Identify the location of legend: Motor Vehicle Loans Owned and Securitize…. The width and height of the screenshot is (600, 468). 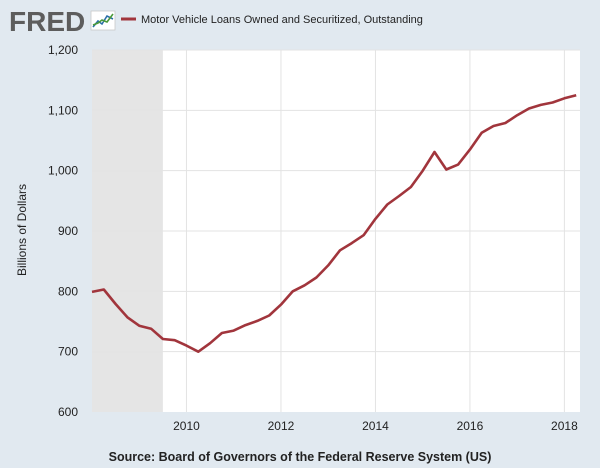
(272, 20).